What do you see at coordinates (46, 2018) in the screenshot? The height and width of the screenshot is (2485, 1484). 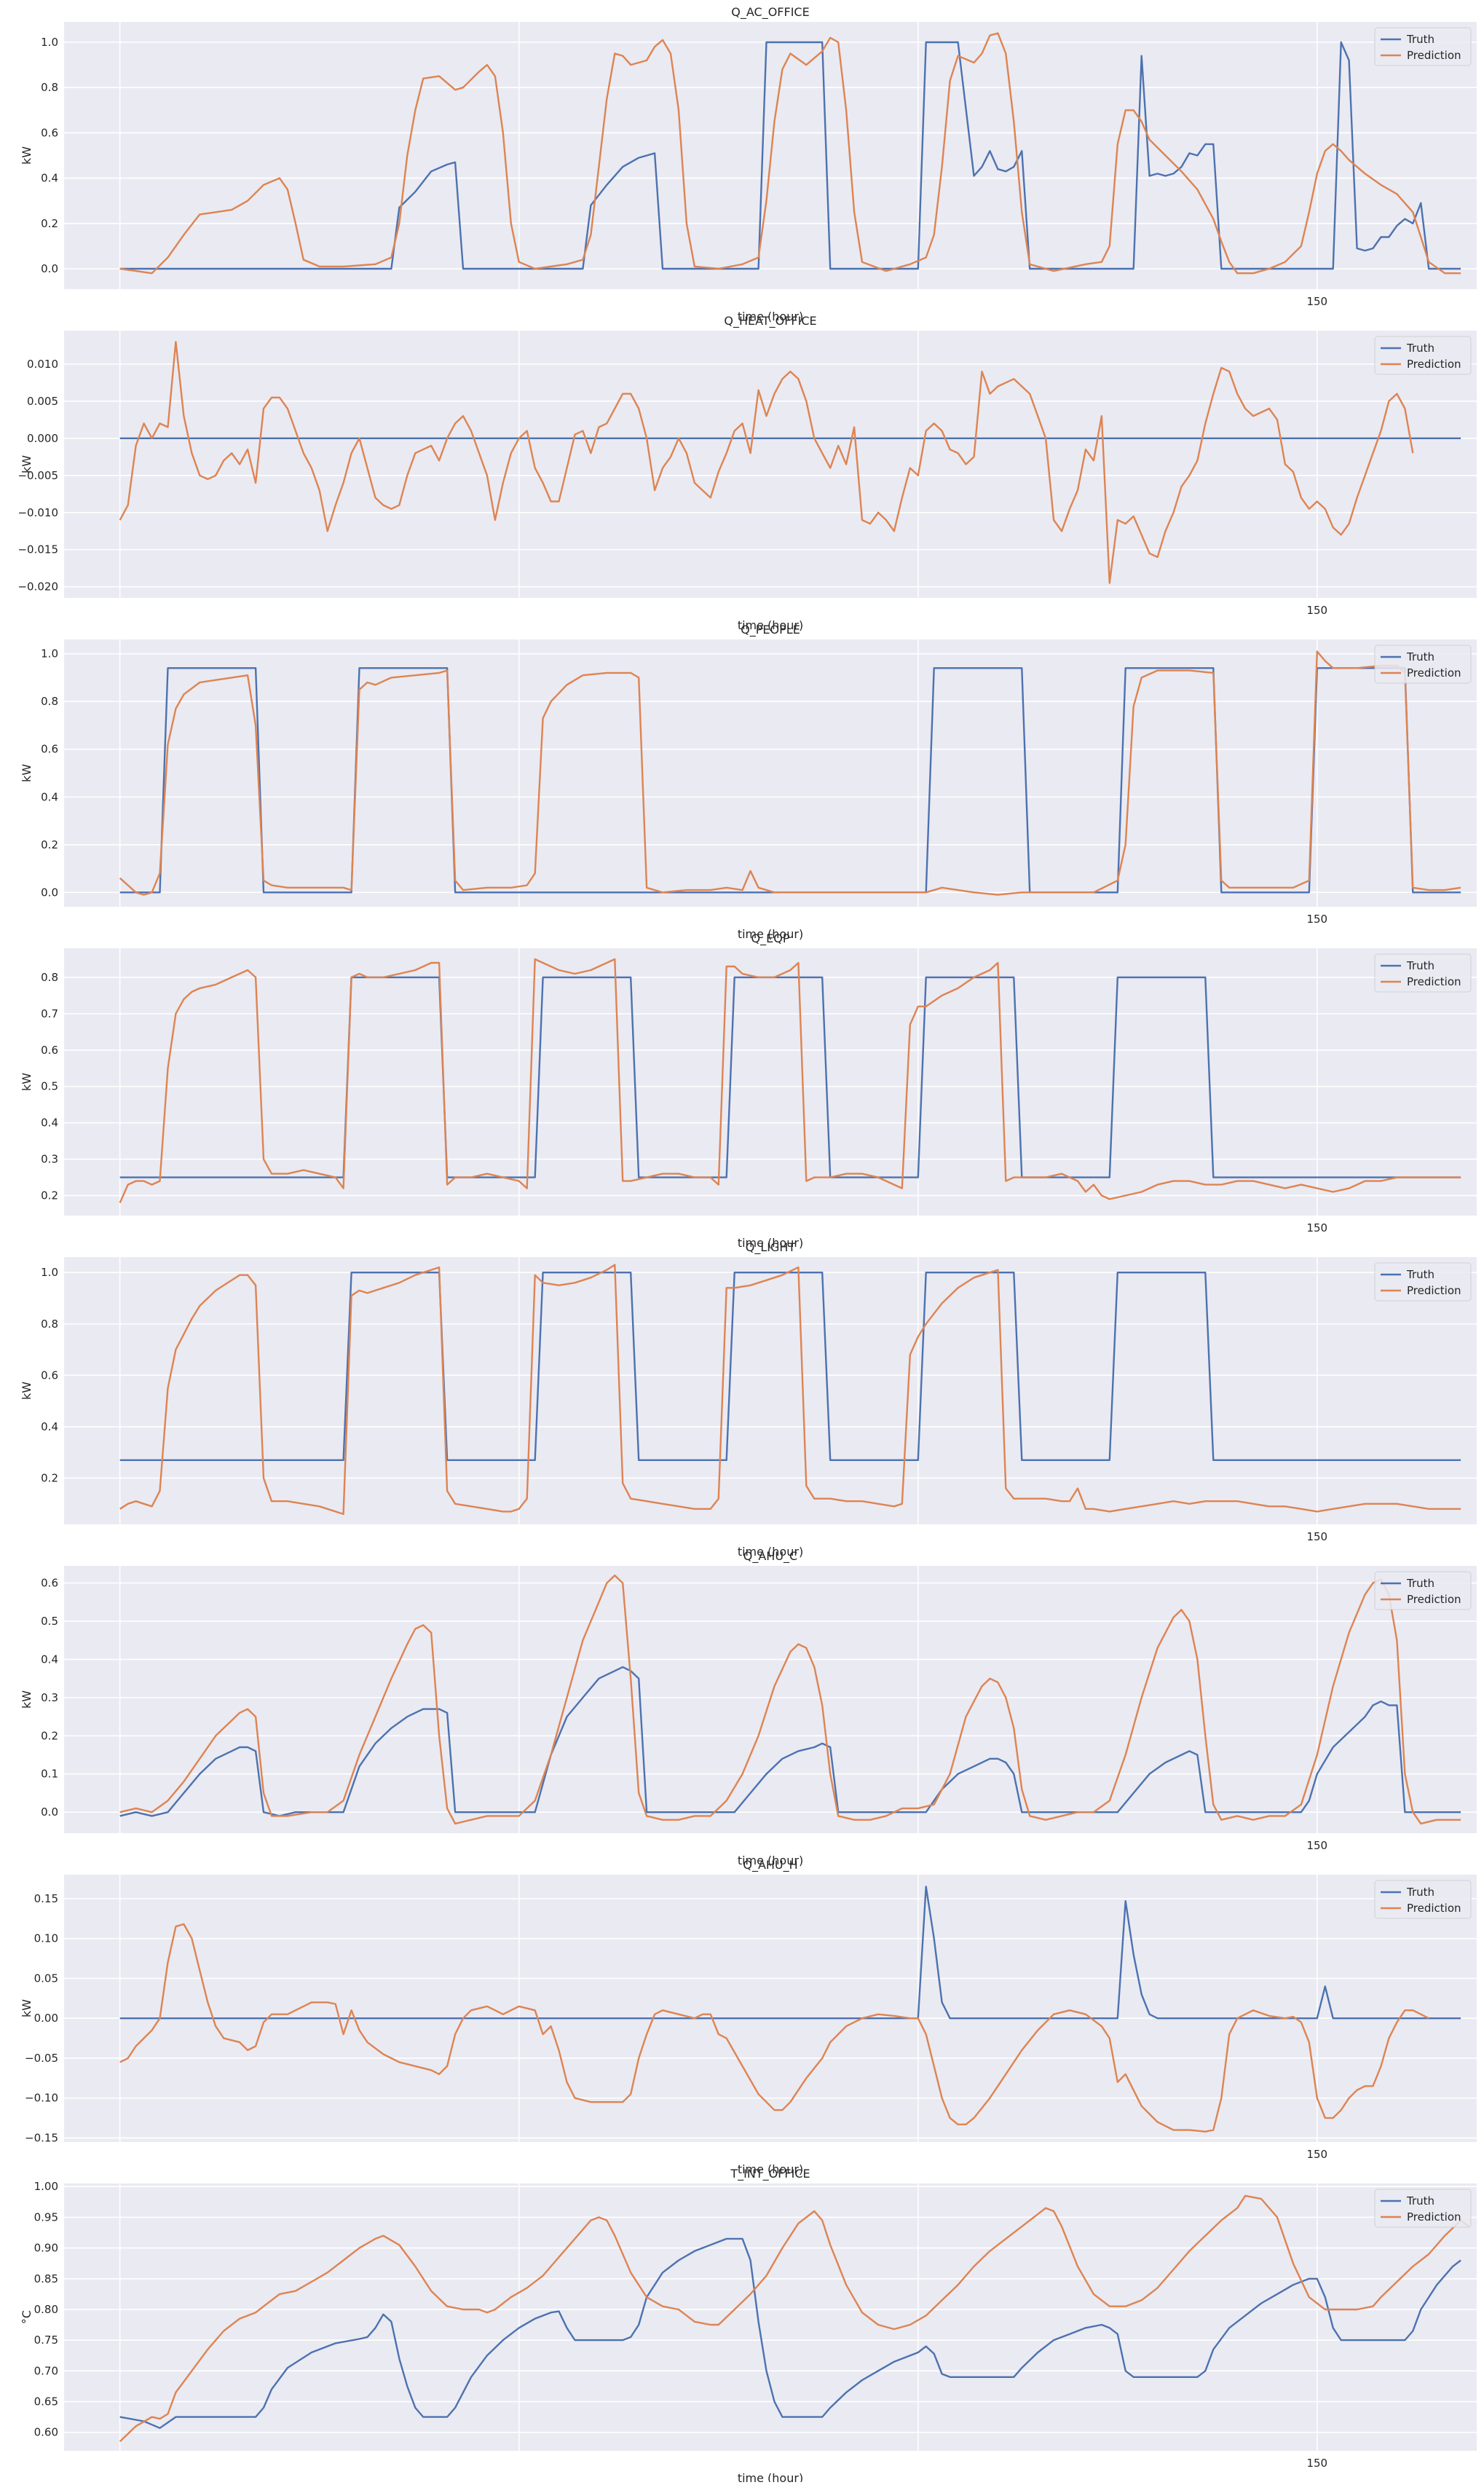 I see `y-tick-label: 0.00` at bounding box center [46, 2018].